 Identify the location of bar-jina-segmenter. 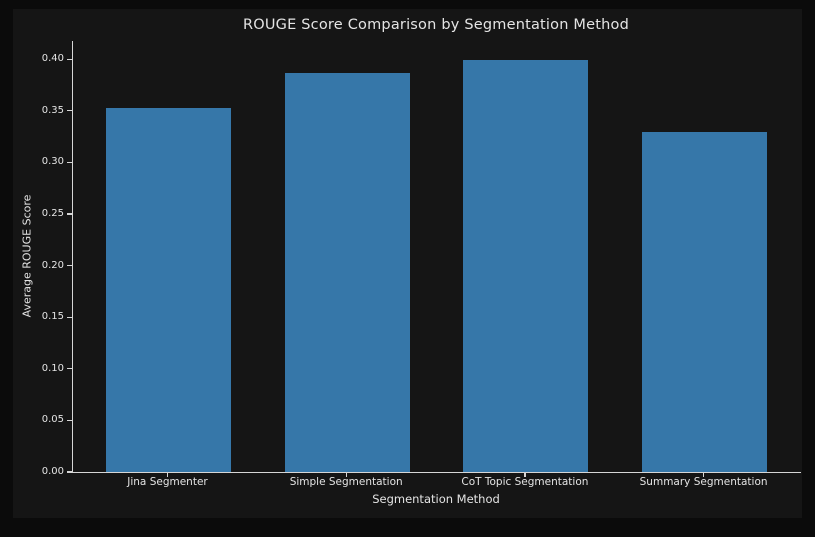
(168, 290).